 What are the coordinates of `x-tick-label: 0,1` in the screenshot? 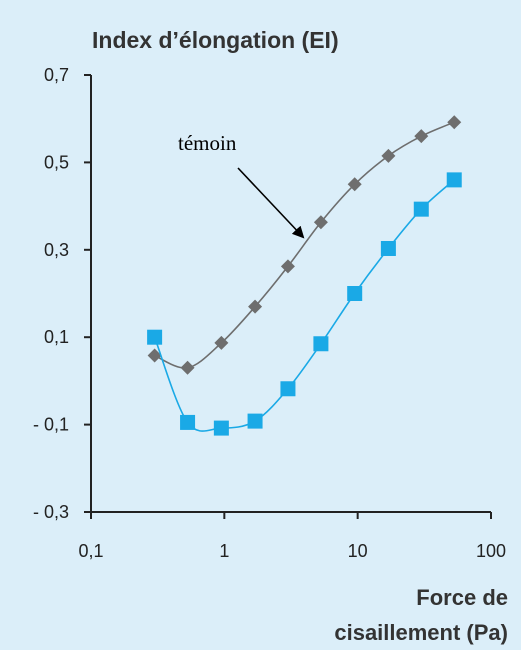 It's located at (90, 551).